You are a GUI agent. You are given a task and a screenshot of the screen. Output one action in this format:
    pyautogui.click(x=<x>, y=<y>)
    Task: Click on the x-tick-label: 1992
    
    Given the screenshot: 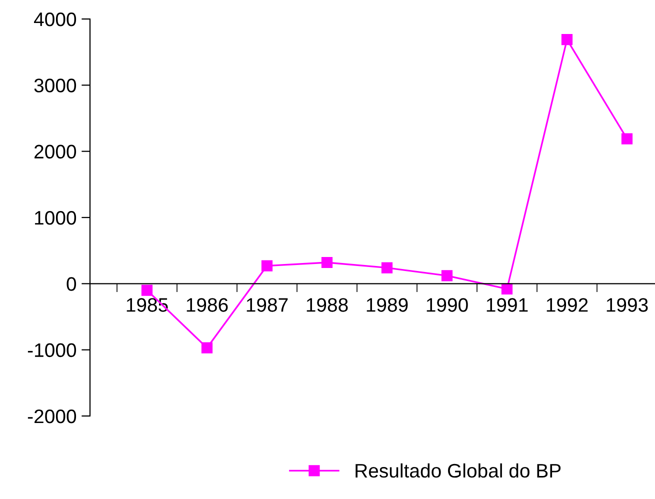 What is the action you would take?
    pyautogui.click(x=567, y=305)
    